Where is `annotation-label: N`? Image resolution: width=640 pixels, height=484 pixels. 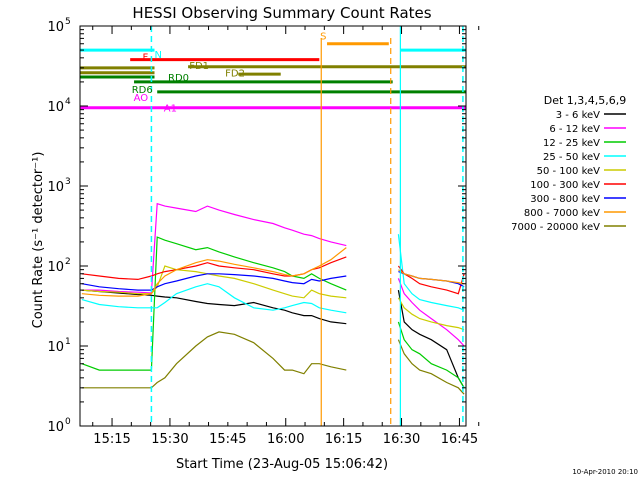 annotation-label: N is located at coordinates (157, 55).